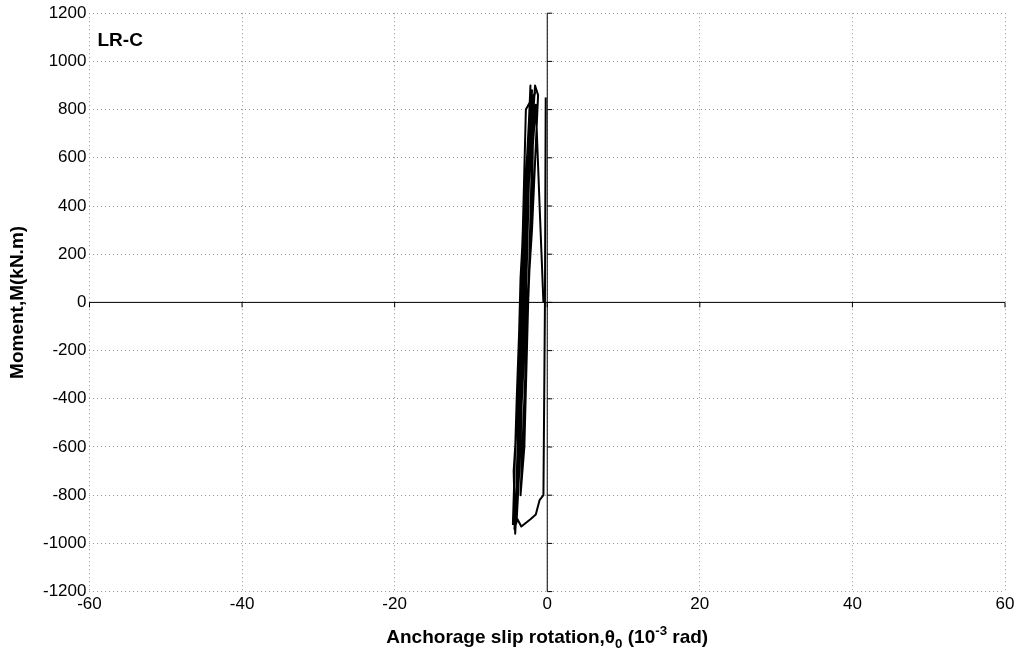 The image size is (1023, 656). I want to click on y-tick-label: -600, so click(69, 446).